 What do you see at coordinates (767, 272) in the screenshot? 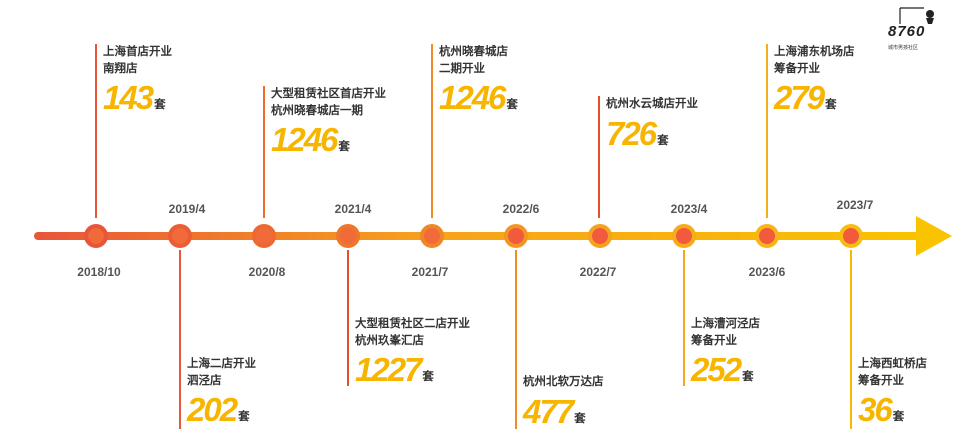
I see `date-label-bottom: 2023/6` at bounding box center [767, 272].